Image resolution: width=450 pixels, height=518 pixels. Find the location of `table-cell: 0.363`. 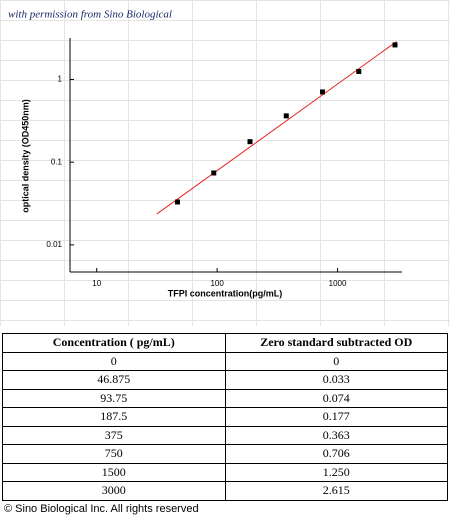

table-cell: 0.363 is located at coordinates (336, 435).